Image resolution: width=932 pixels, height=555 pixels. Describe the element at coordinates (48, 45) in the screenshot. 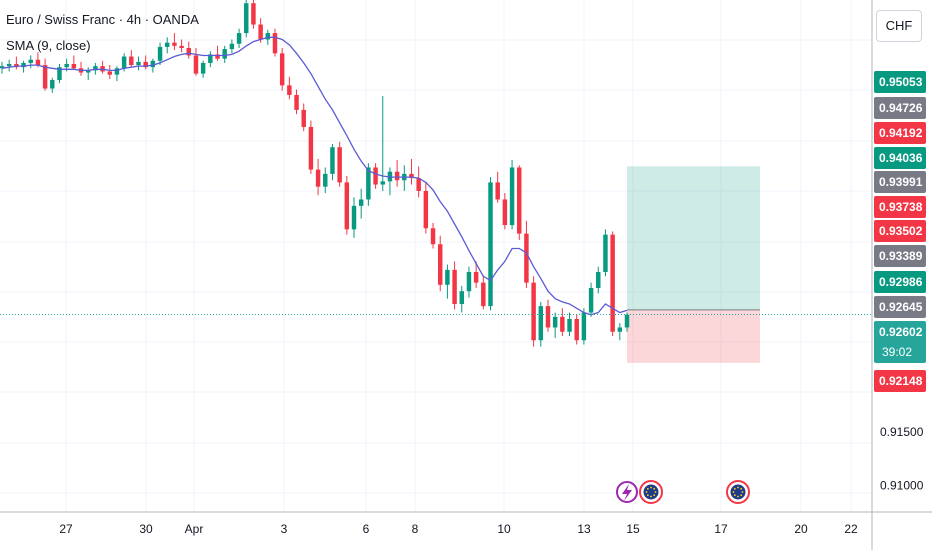

I see `indicator-legend: SMA (9, close)` at that location.